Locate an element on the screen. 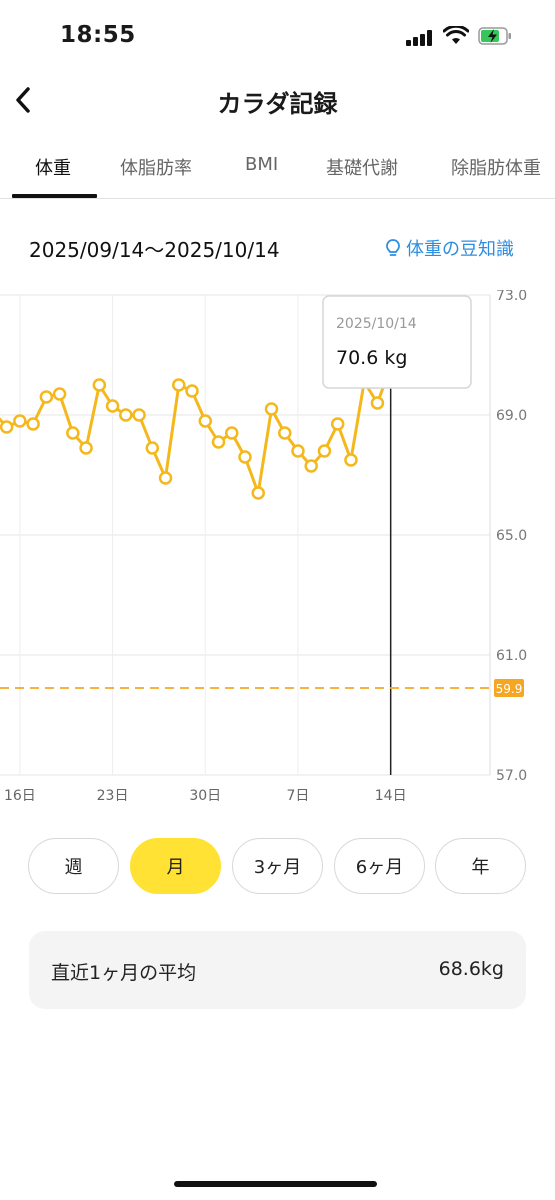  tooltip-value: 70.6 kg is located at coordinates (371, 358).